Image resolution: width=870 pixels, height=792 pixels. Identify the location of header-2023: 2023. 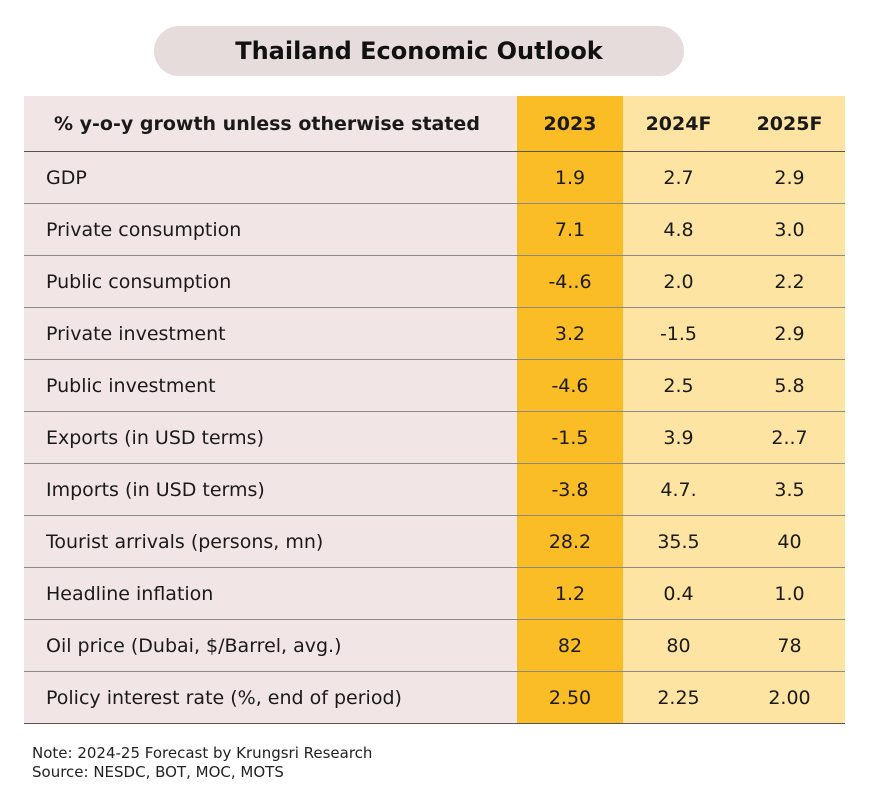
(570, 124).